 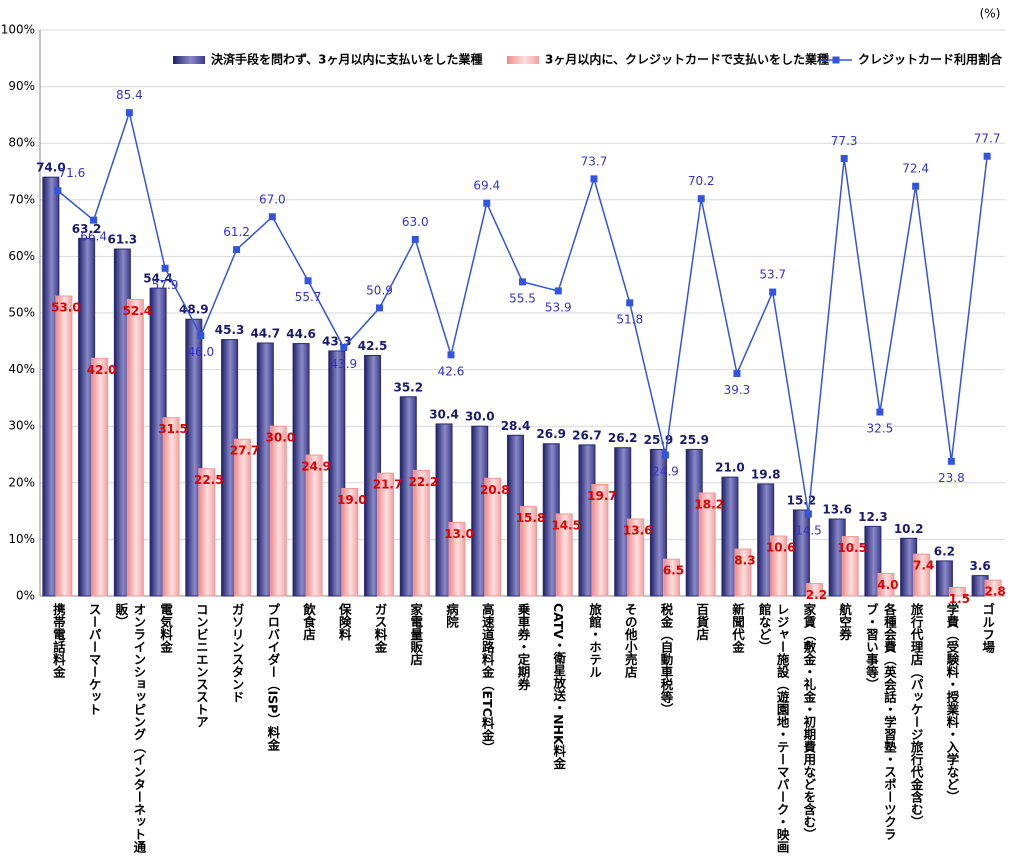 What do you see at coordinates (200, 352) in the screenshot?
I see `data-label: 46.0` at bounding box center [200, 352].